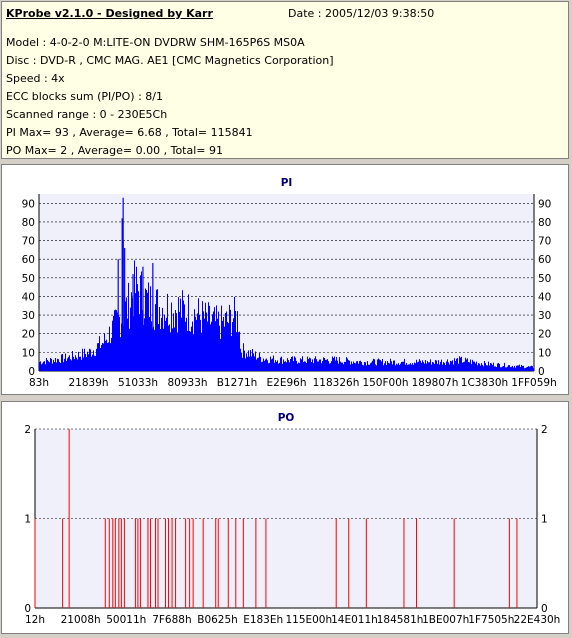  I want to click on scan-date: Date : 2005/12/03 9:38:50, so click(361, 13).